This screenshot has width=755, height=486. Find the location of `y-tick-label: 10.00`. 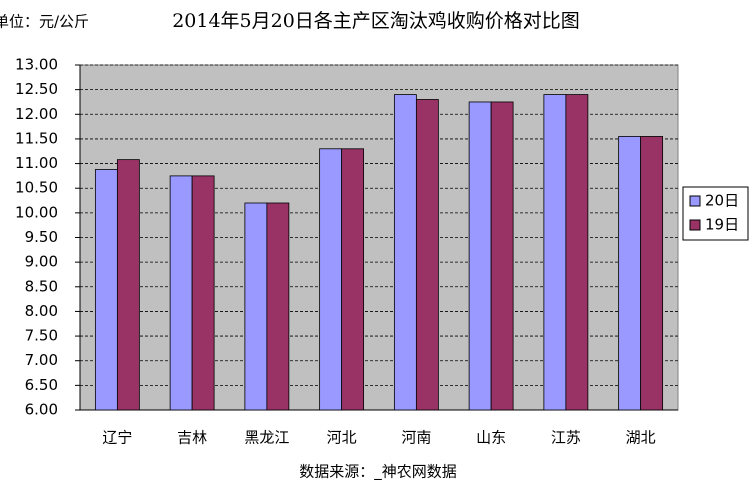

y-tick-label: 10.00 is located at coordinates (36, 212).